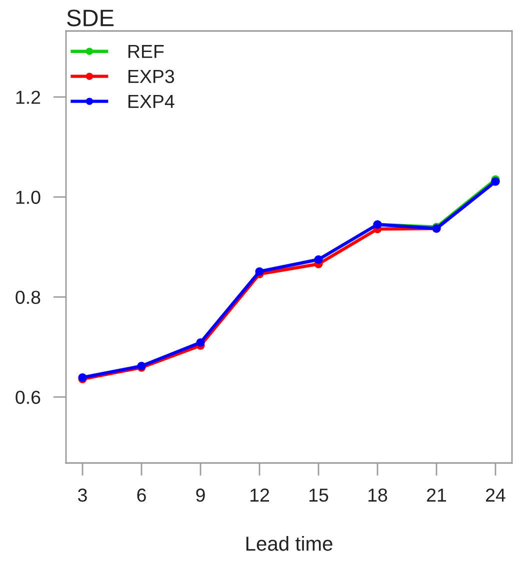 The height and width of the screenshot is (562, 520). I want to click on chart-title: SDE, so click(90, 18).